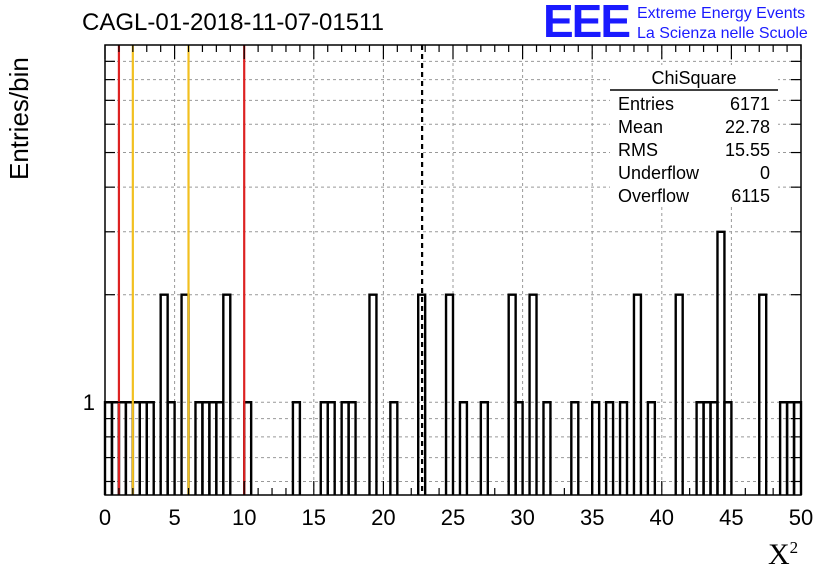  What do you see at coordinates (721, 13) in the screenshot?
I see `logo-tagline-1: Extreme Energy Events` at bounding box center [721, 13].